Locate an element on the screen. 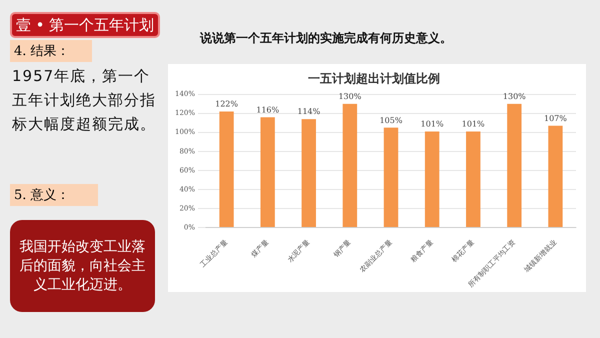 This screenshot has width=600, height=338. text: 1957年底，第一个五年计划绝大部分指标大幅度超额完成。 is located at coordinates (84, 100).